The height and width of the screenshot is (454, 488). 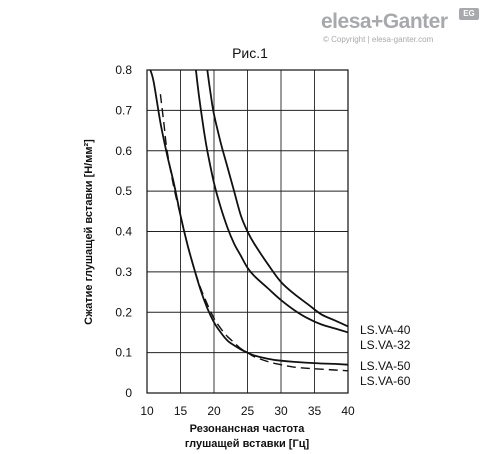 I want to click on logo-badge: EG, so click(x=469, y=14).